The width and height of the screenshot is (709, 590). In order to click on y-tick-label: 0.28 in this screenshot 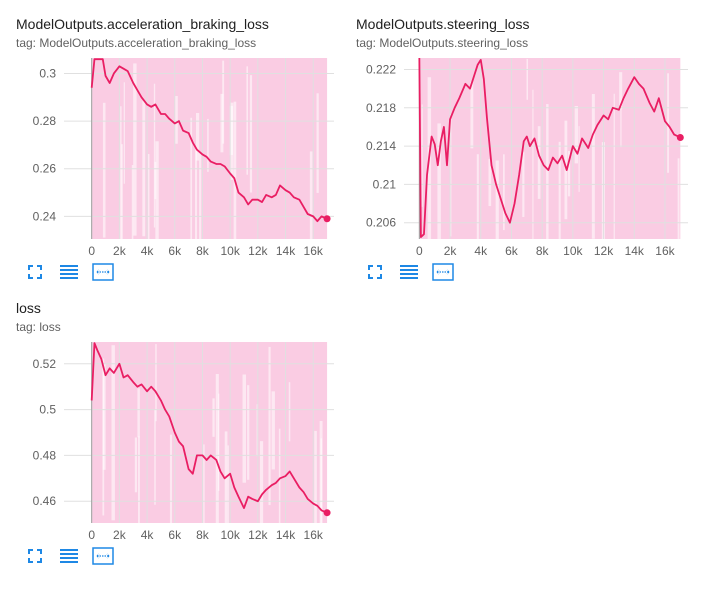, I will do `click(45, 121)`.